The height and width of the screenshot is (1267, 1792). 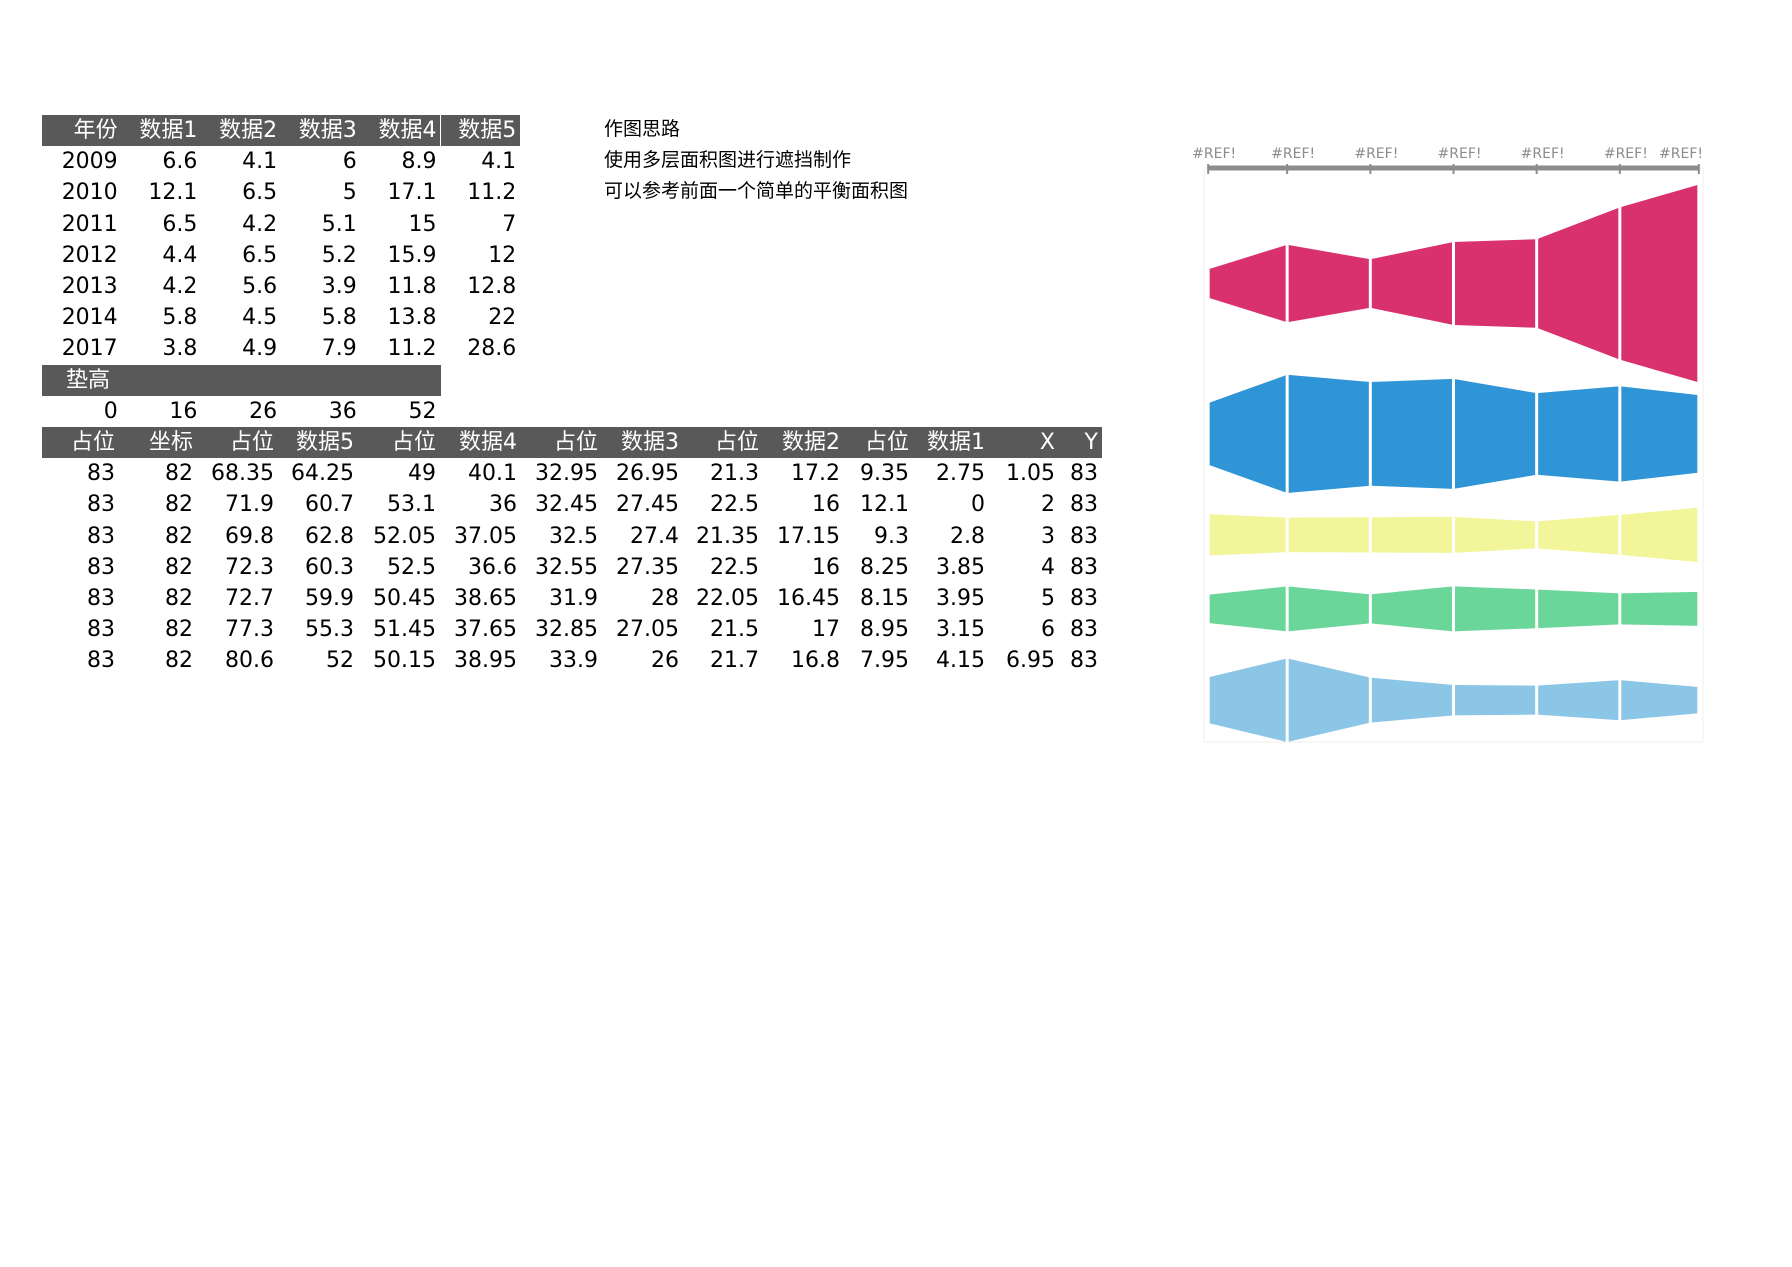 I want to click on cell: 2009, so click(x=89, y=162).